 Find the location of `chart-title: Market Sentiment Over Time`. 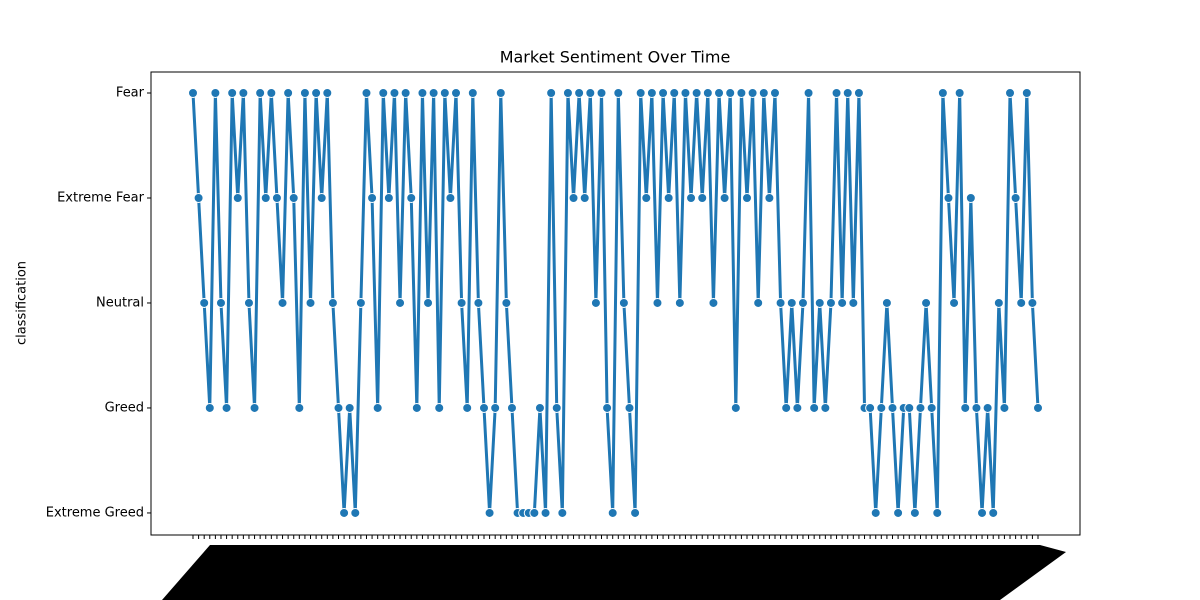

chart-title: Market Sentiment Over Time is located at coordinates (615, 57).